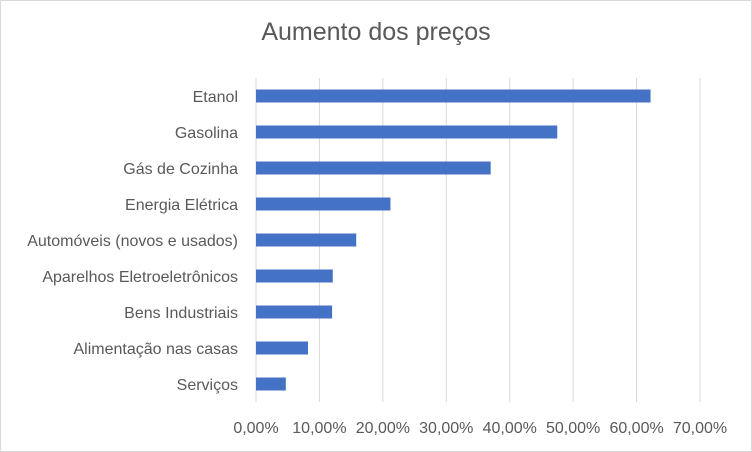  What do you see at coordinates (181, 313) in the screenshot?
I see `category-label: Bens Industriais` at bounding box center [181, 313].